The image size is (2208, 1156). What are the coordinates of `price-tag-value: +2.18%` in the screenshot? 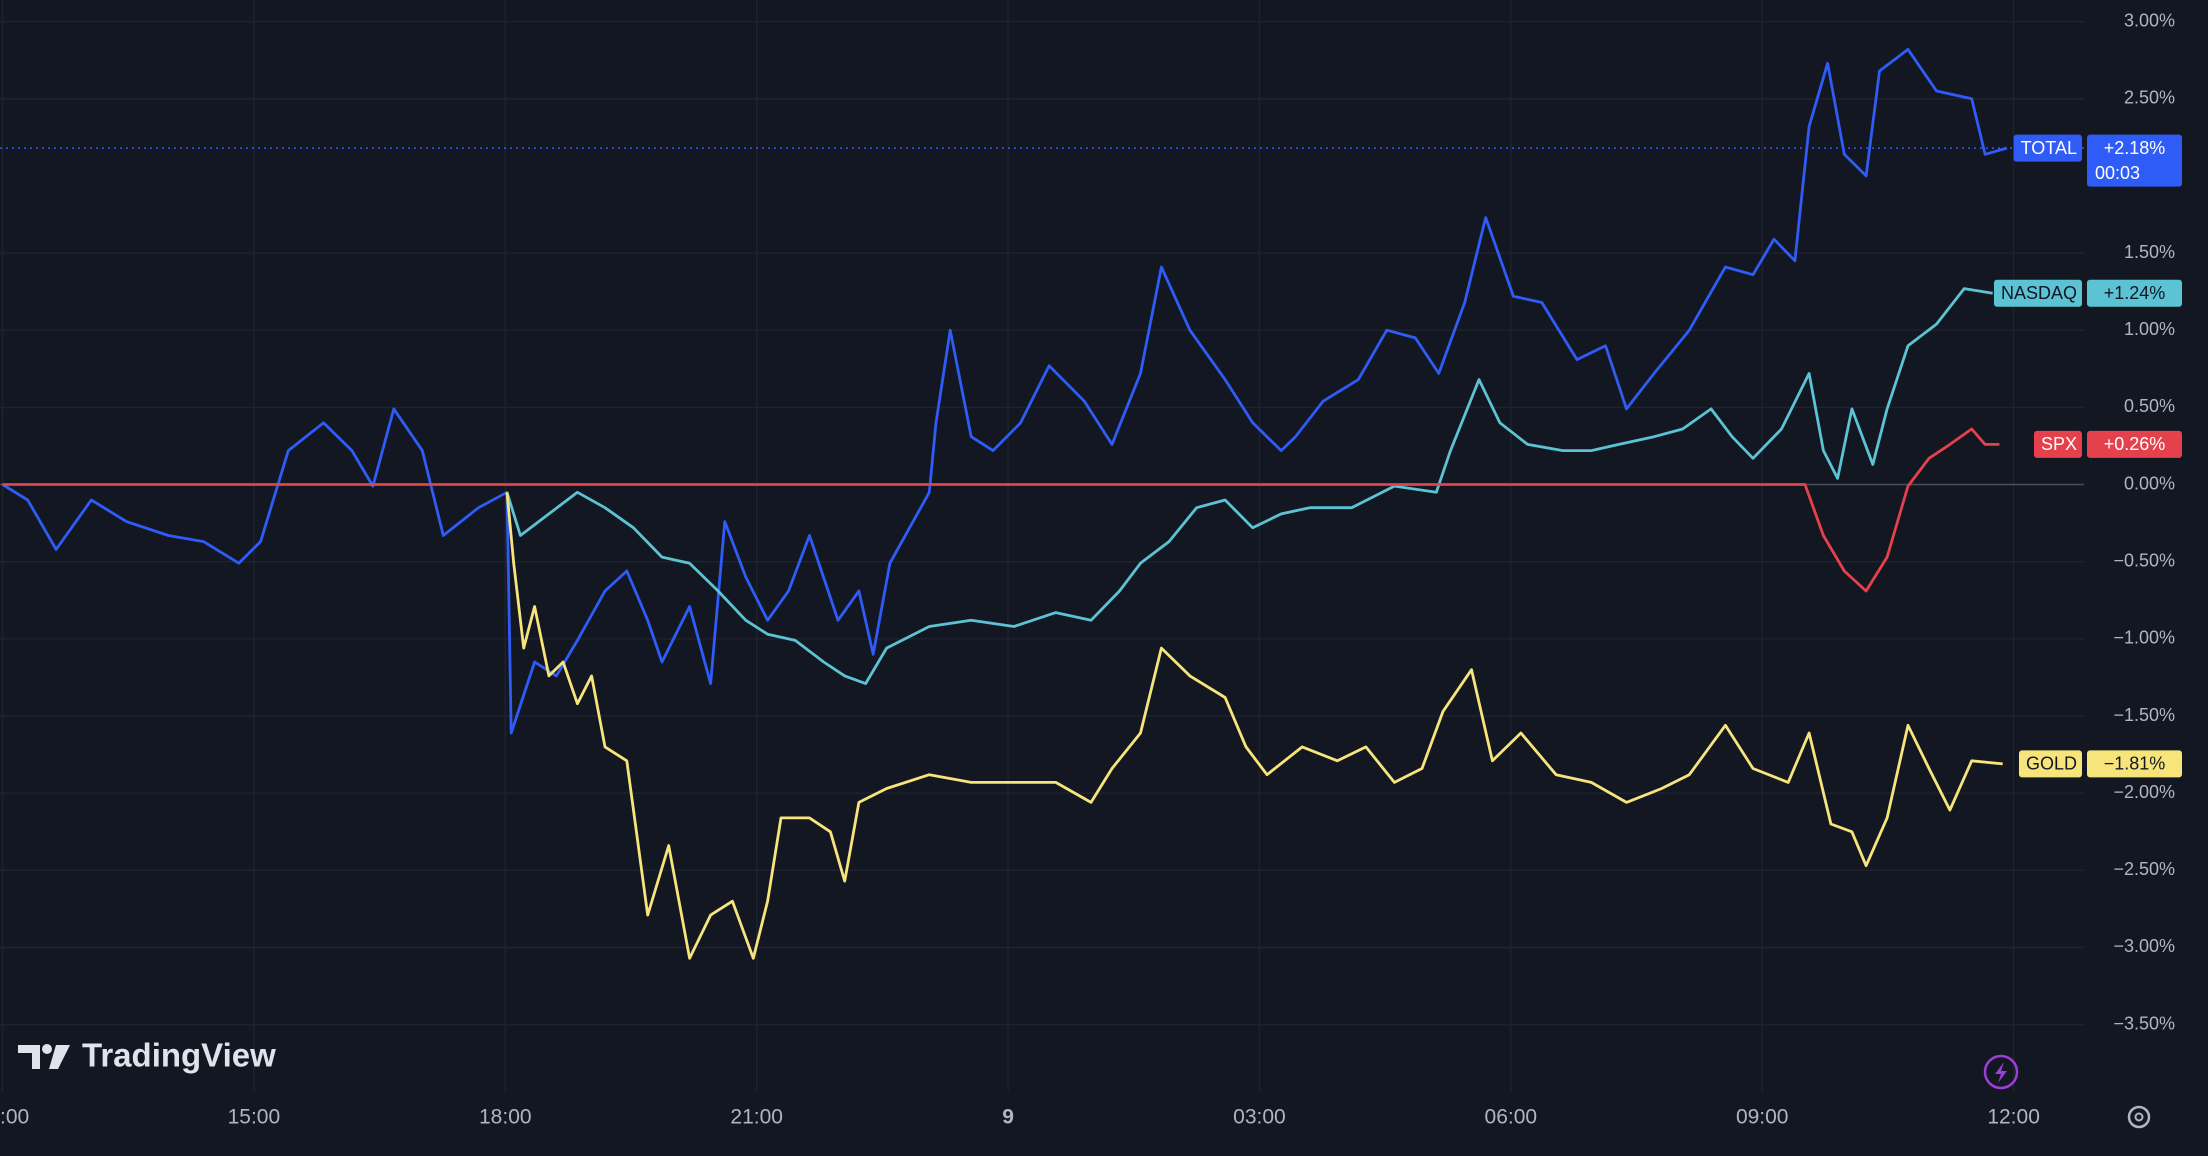 It's located at (2135, 148).